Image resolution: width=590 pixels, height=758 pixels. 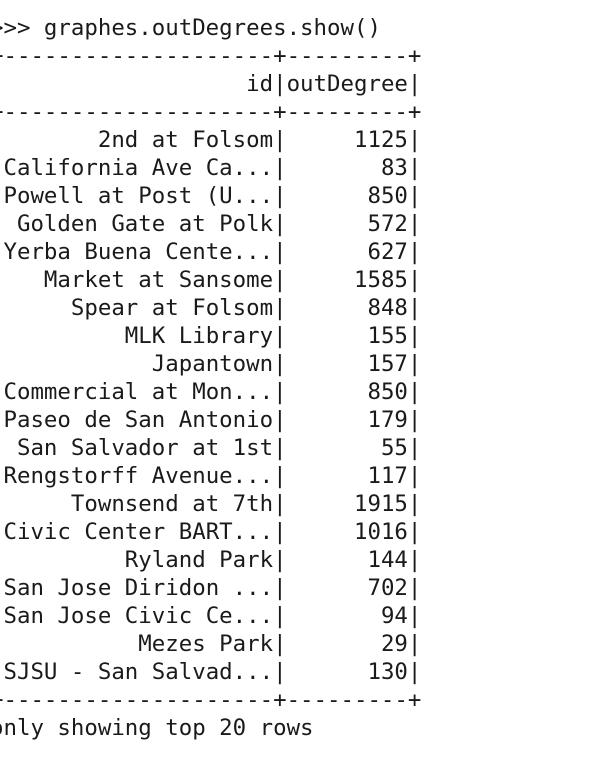 What do you see at coordinates (347, 336) in the screenshot?
I see `cell-outdegree: 155` at bounding box center [347, 336].